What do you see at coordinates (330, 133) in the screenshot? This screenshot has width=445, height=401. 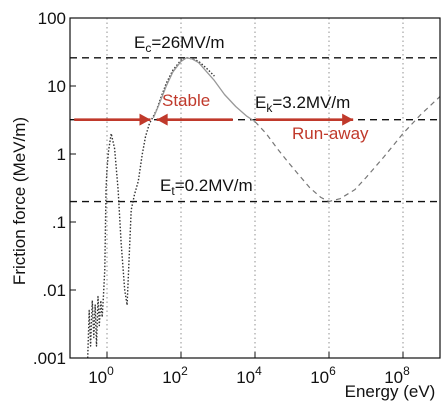 I see `runaway-region-label: Run-away` at bounding box center [330, 133].